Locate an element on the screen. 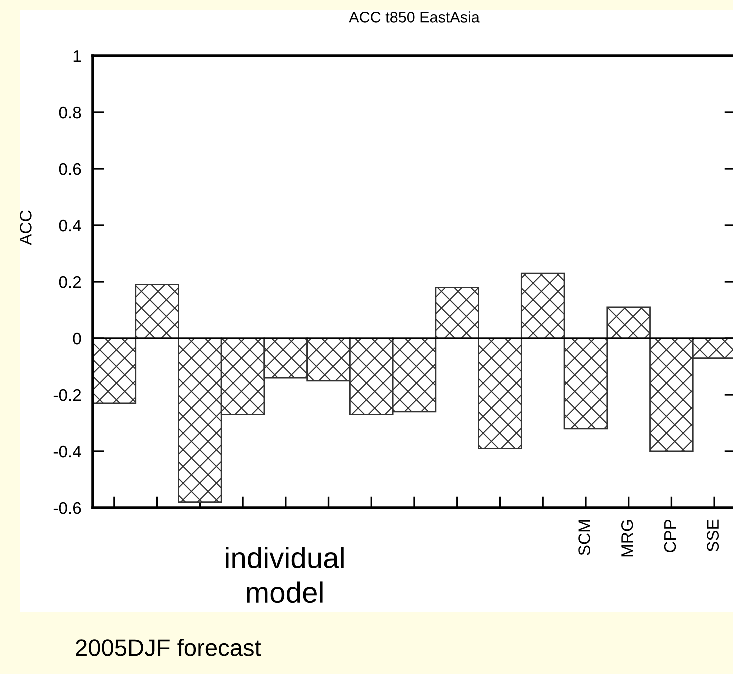  y-tick-label: 0.2 is located at coordinates (70, 282).